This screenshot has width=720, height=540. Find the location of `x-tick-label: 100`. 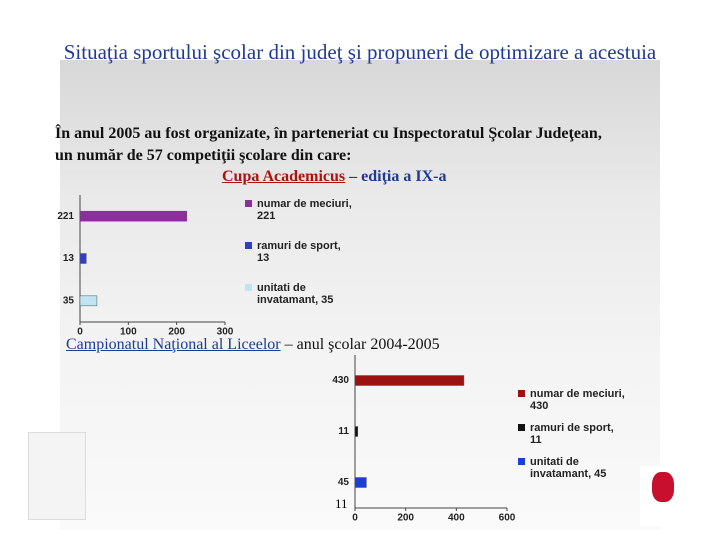

x-tick-label: 100 is located at coordinates (128, 332).